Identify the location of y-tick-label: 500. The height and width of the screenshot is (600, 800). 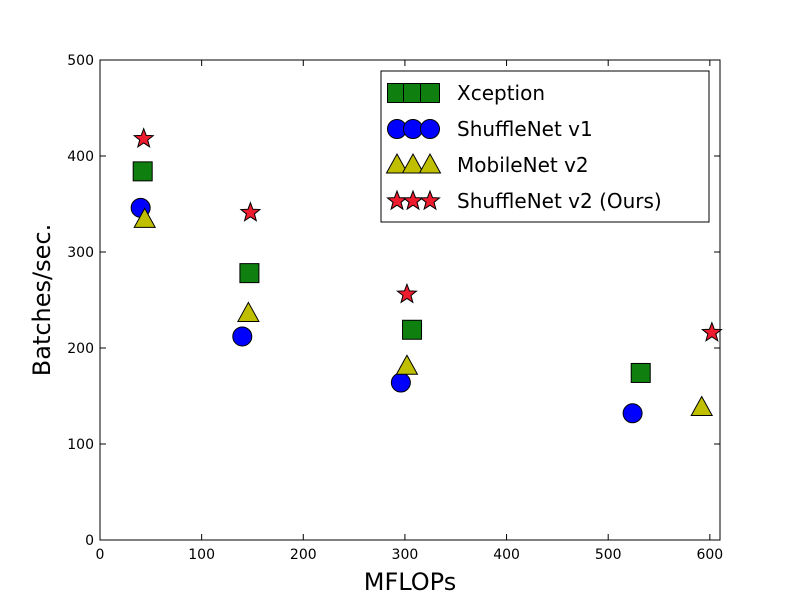
(80, 61).